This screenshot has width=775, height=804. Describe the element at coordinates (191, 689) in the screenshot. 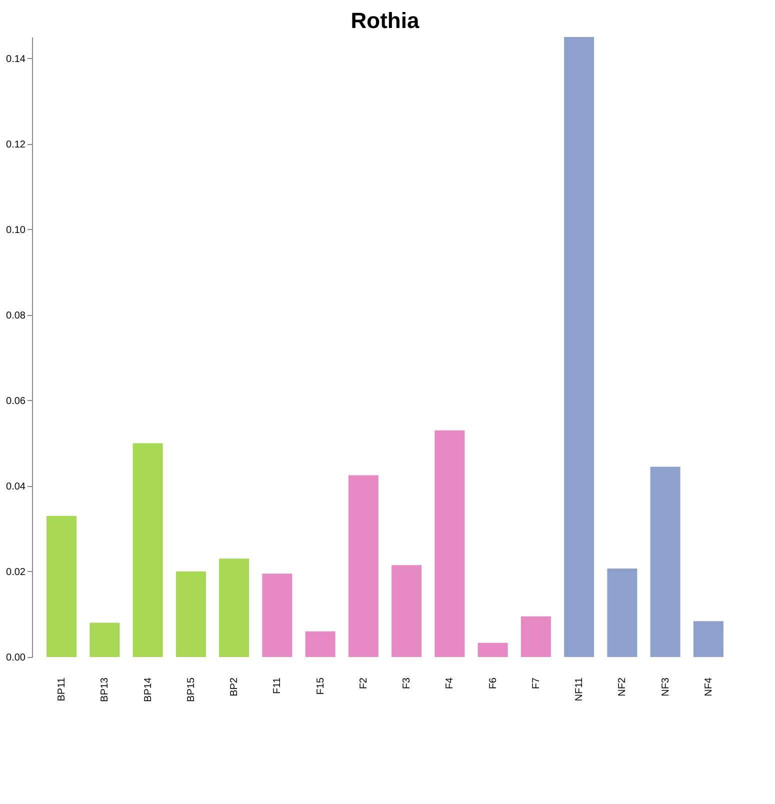

I see `x-tick-label: BP15` at that location.